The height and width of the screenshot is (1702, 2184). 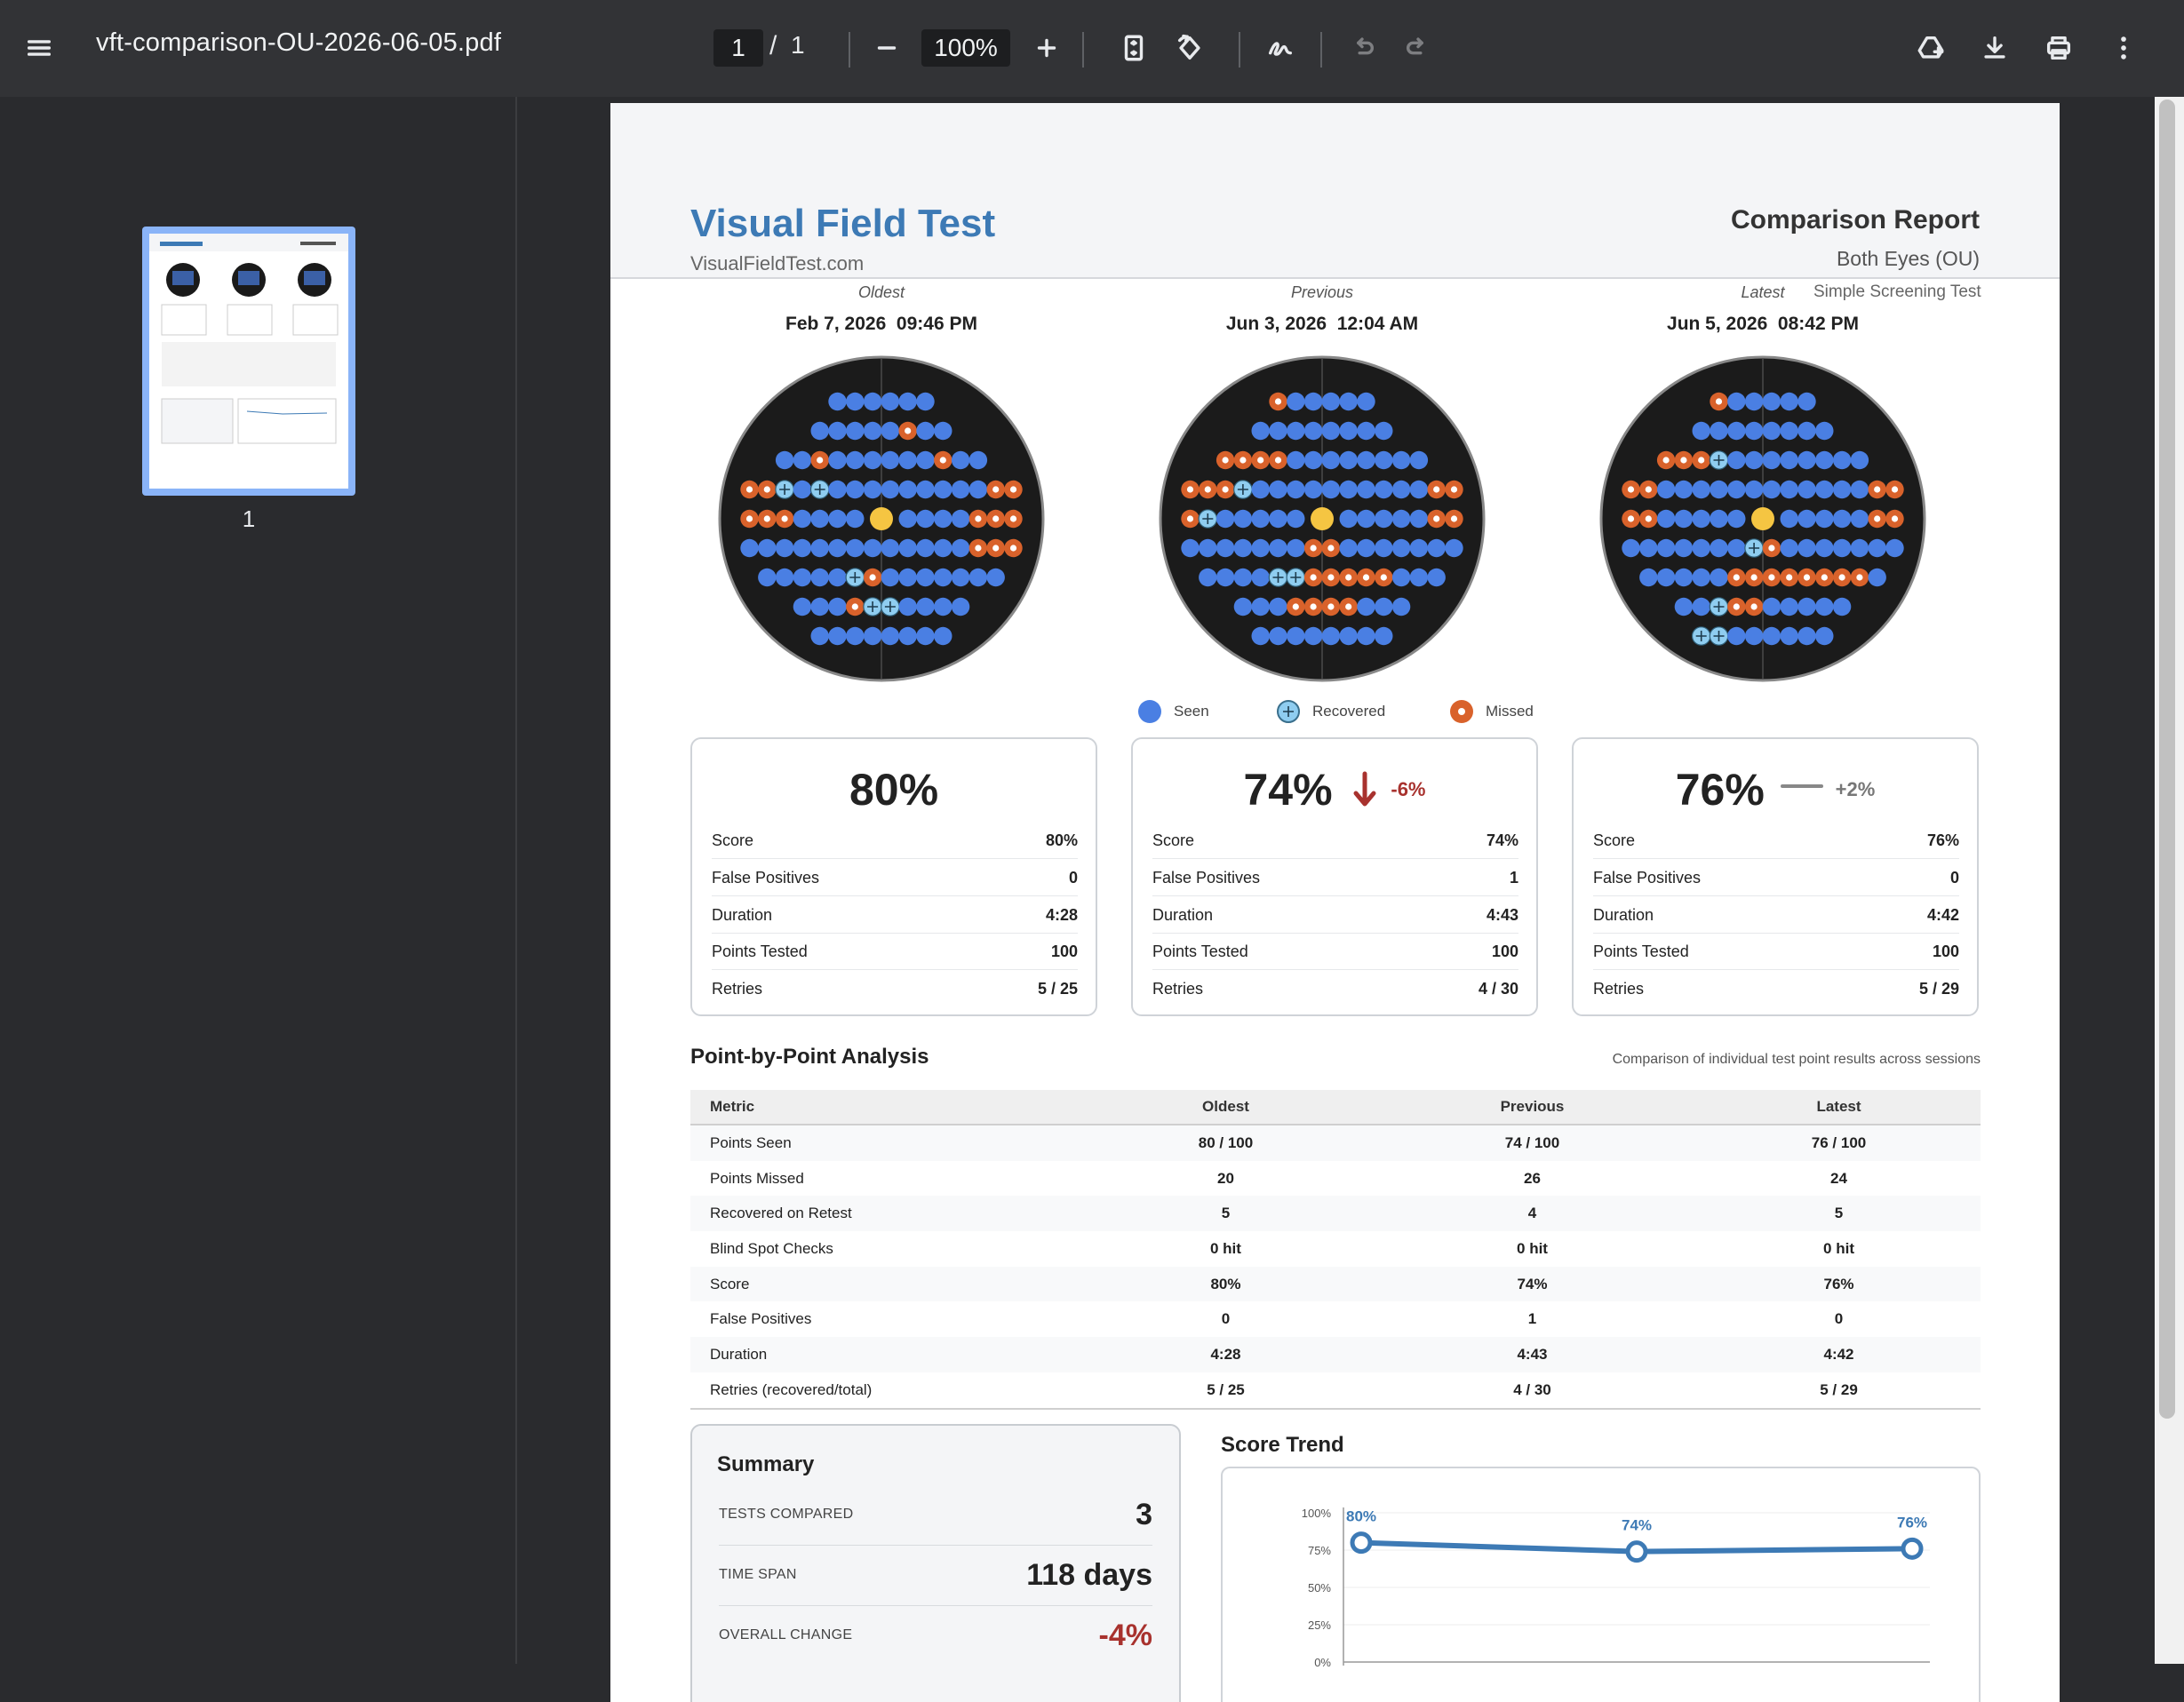 I want to click on test-date: Jun 3, 2026 12:04 AM, so click(x=1322, y=324).